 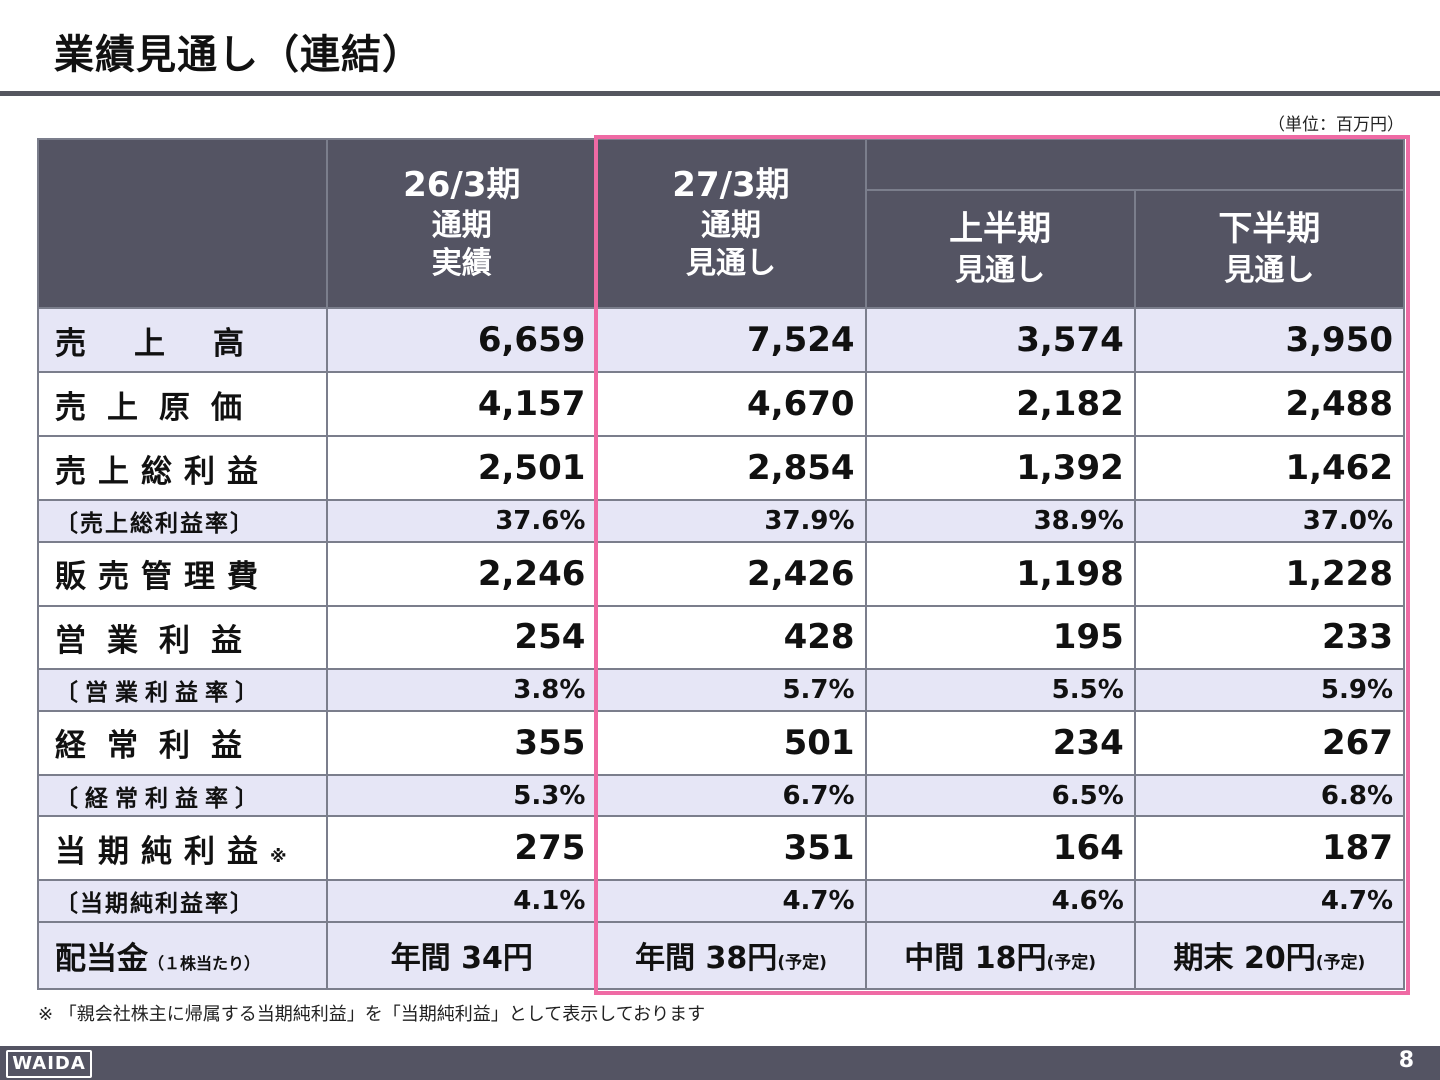 What do you see at coordinates (49, 1064) in the screenshot?
I see `company-logo: WAIDA` at bounding box center [49, 1064].